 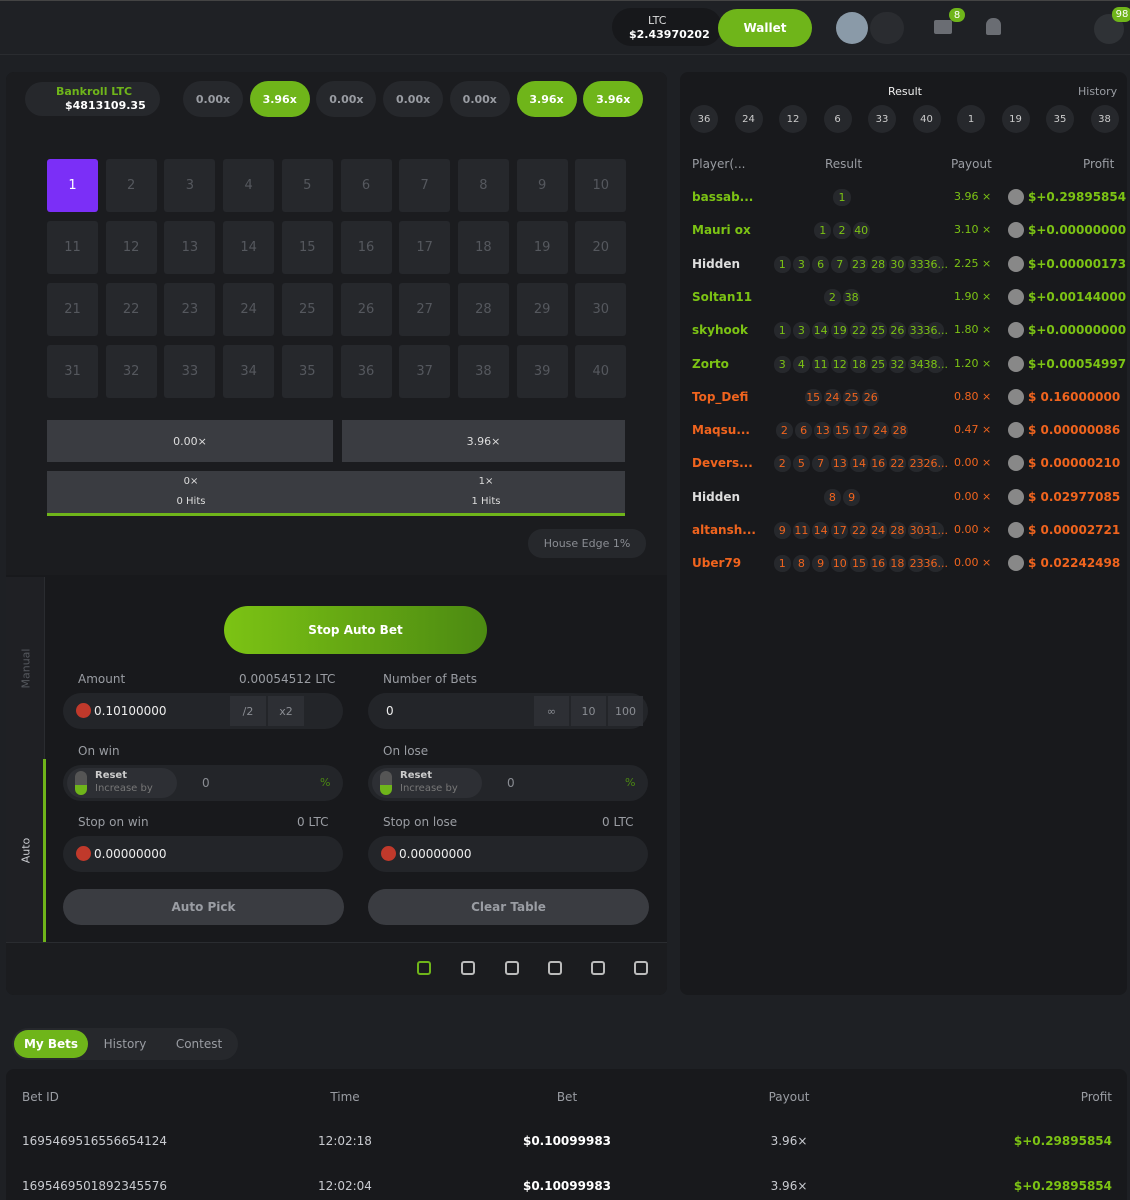 I want to click on bankroll-pill: Bankroll LTC $4813109.35, so click(x=92, y=99).